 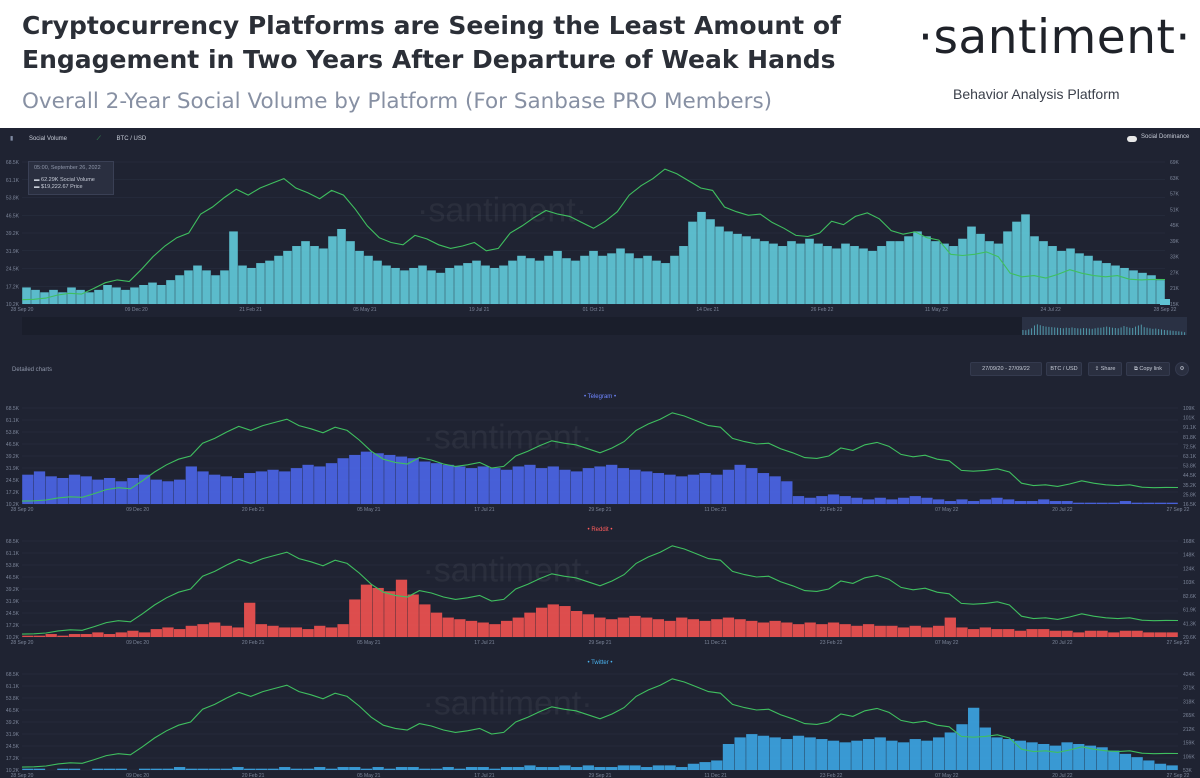 What do you see at coordinates (1105, 369) in the screenshot?
I see `share-button: ⇪ Share` at bounding box center [1105, 369].